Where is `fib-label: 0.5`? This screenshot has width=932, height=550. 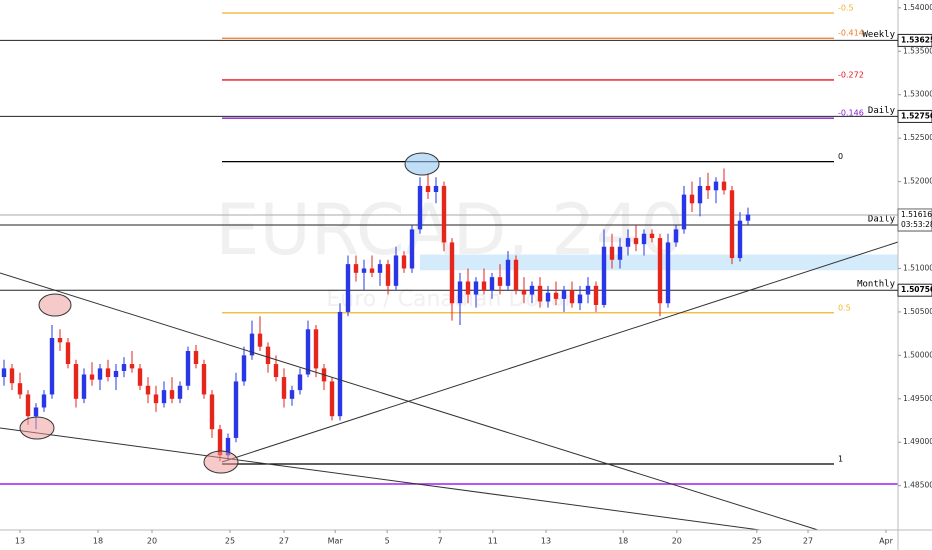
fib-label: 0.5 is located at coordinates (844, 307).